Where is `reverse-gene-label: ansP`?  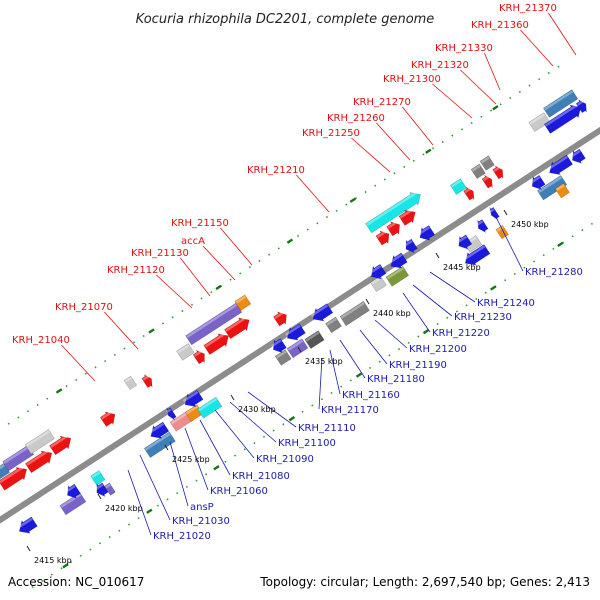 reverse-gene-label: ansP is located at coordinates (202, 507).